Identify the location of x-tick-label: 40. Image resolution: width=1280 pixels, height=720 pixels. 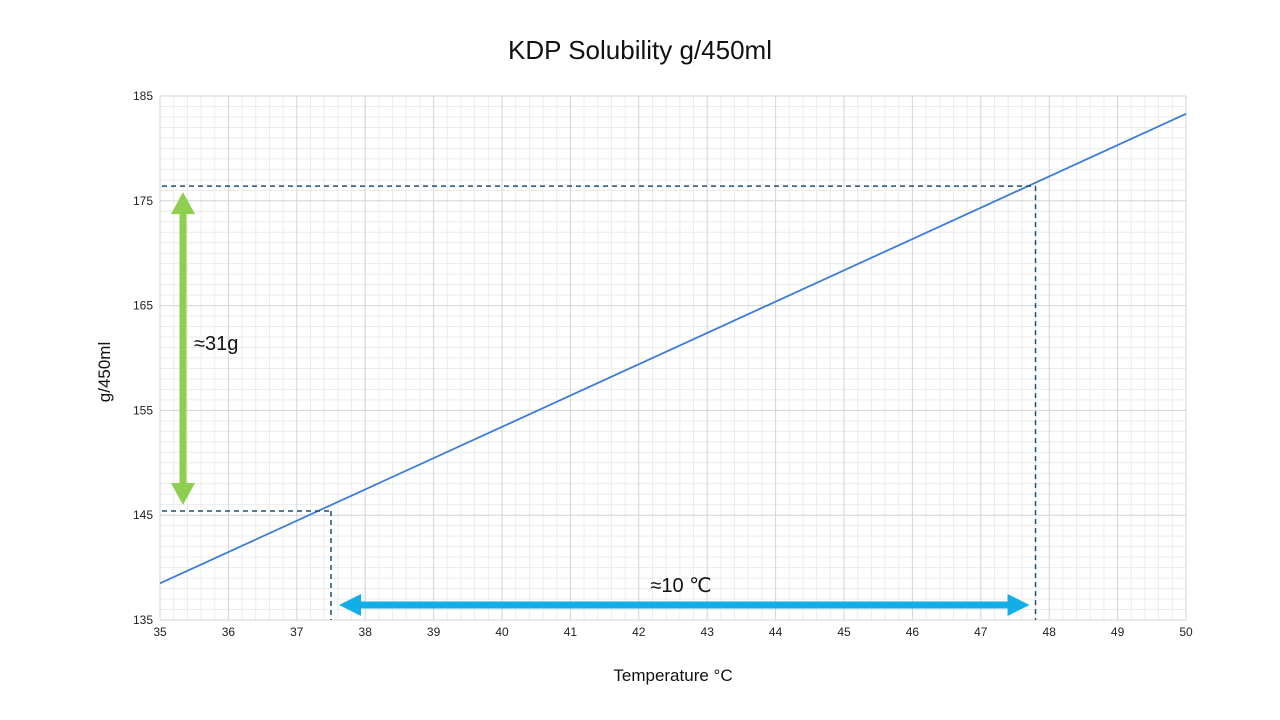
(502, 632).